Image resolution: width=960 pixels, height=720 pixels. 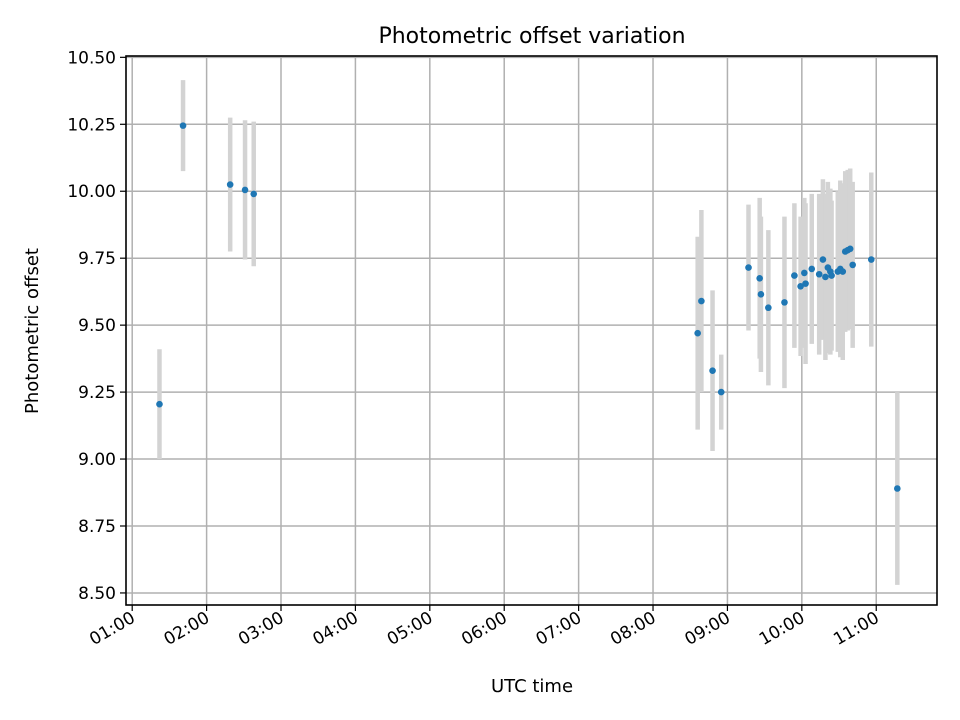 I want to click on y-tick-label: 10.50, so click(x=91, y=58).